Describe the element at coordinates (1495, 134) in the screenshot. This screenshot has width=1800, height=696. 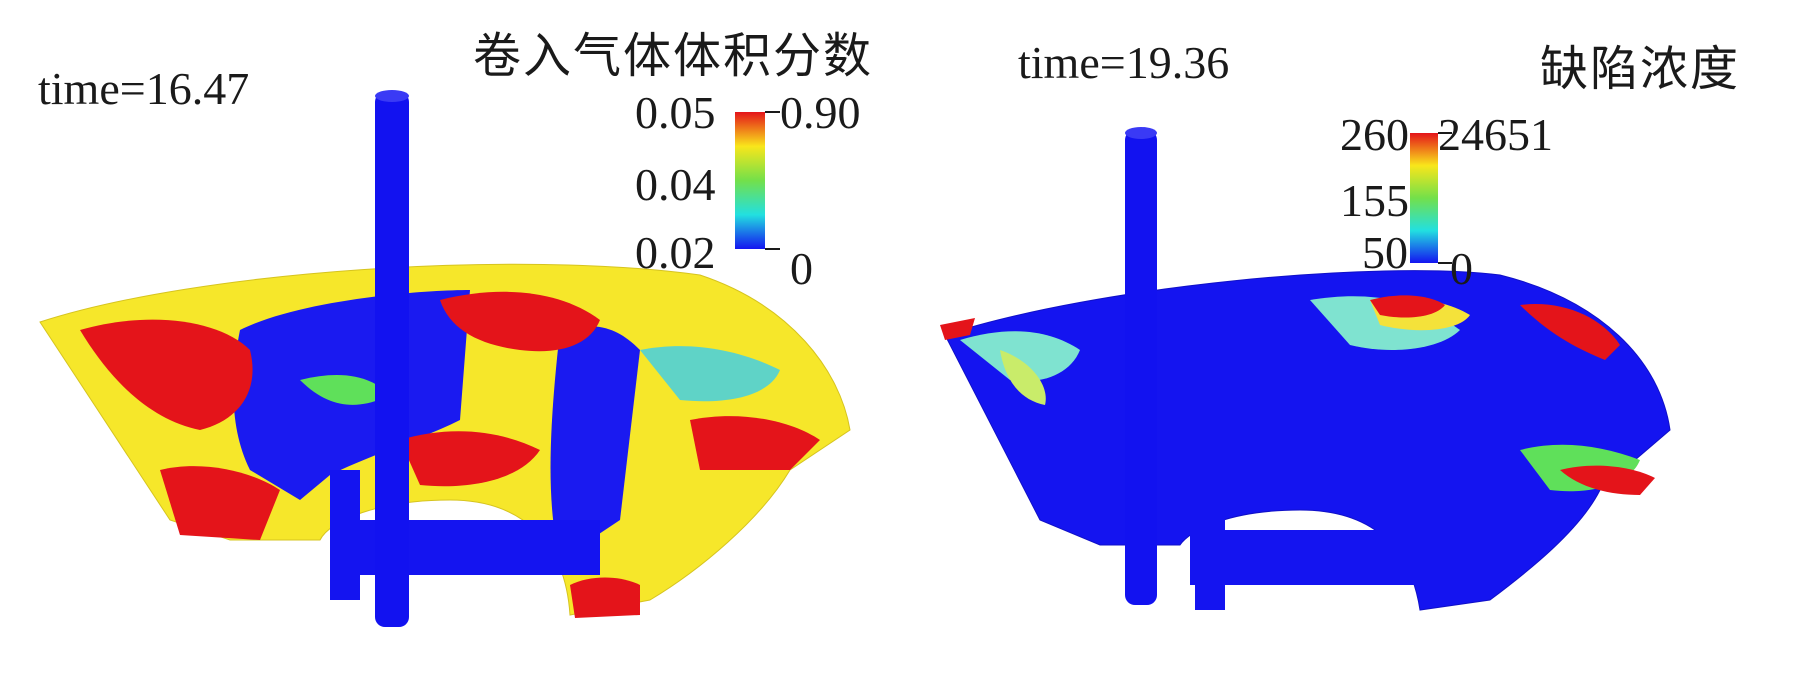
I see `colorbar-right-tick: 24651` at that location.